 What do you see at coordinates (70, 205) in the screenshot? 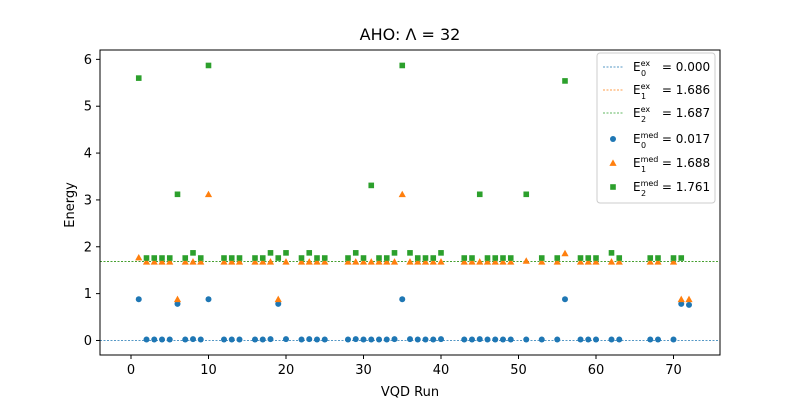
I see `y-axis-label: Energy` at bounding box center [70, 205].